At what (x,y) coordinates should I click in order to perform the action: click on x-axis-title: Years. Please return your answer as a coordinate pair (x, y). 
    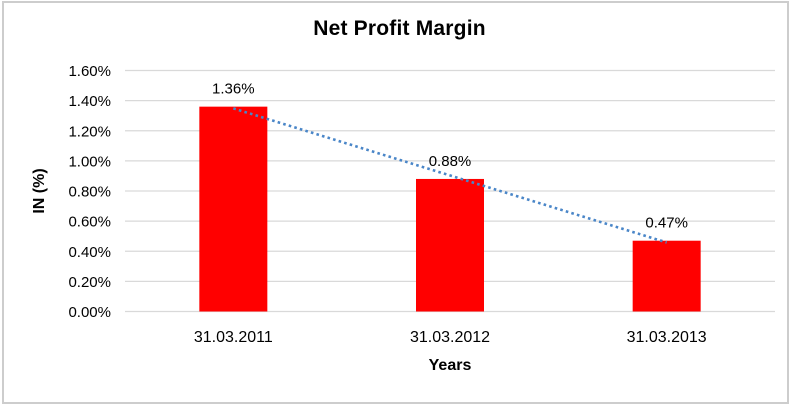
    Looking at the image, I should click on (450, 365).